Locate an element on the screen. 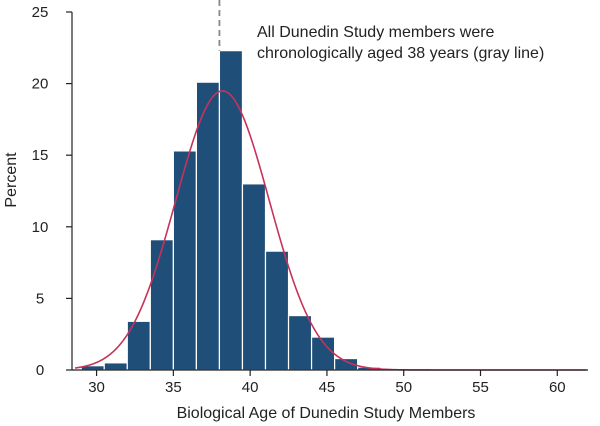 The height and width of the screenshot is (426, 600). y-axis-ticks: 0 5 10 15 20 25 is located at coordinates (52, 191).